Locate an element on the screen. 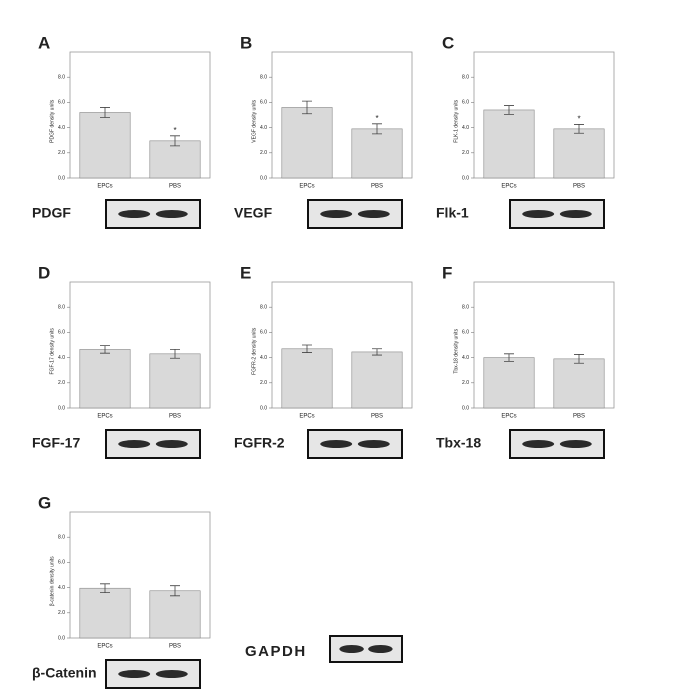 The height and width of the screenshot is (690, 685). panel-label: F is located at coordinates (447, 272).